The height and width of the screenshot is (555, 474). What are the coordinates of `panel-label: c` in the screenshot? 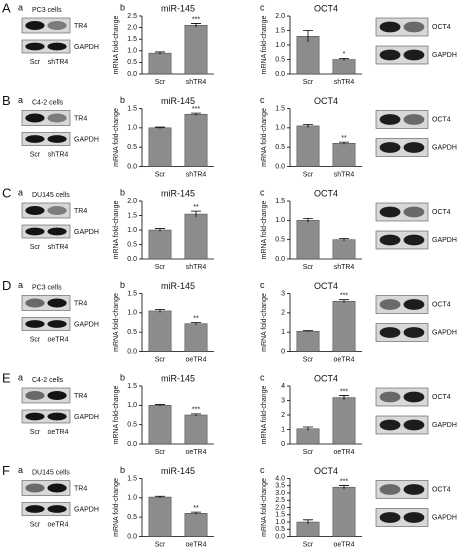 It's located at (262, 285).